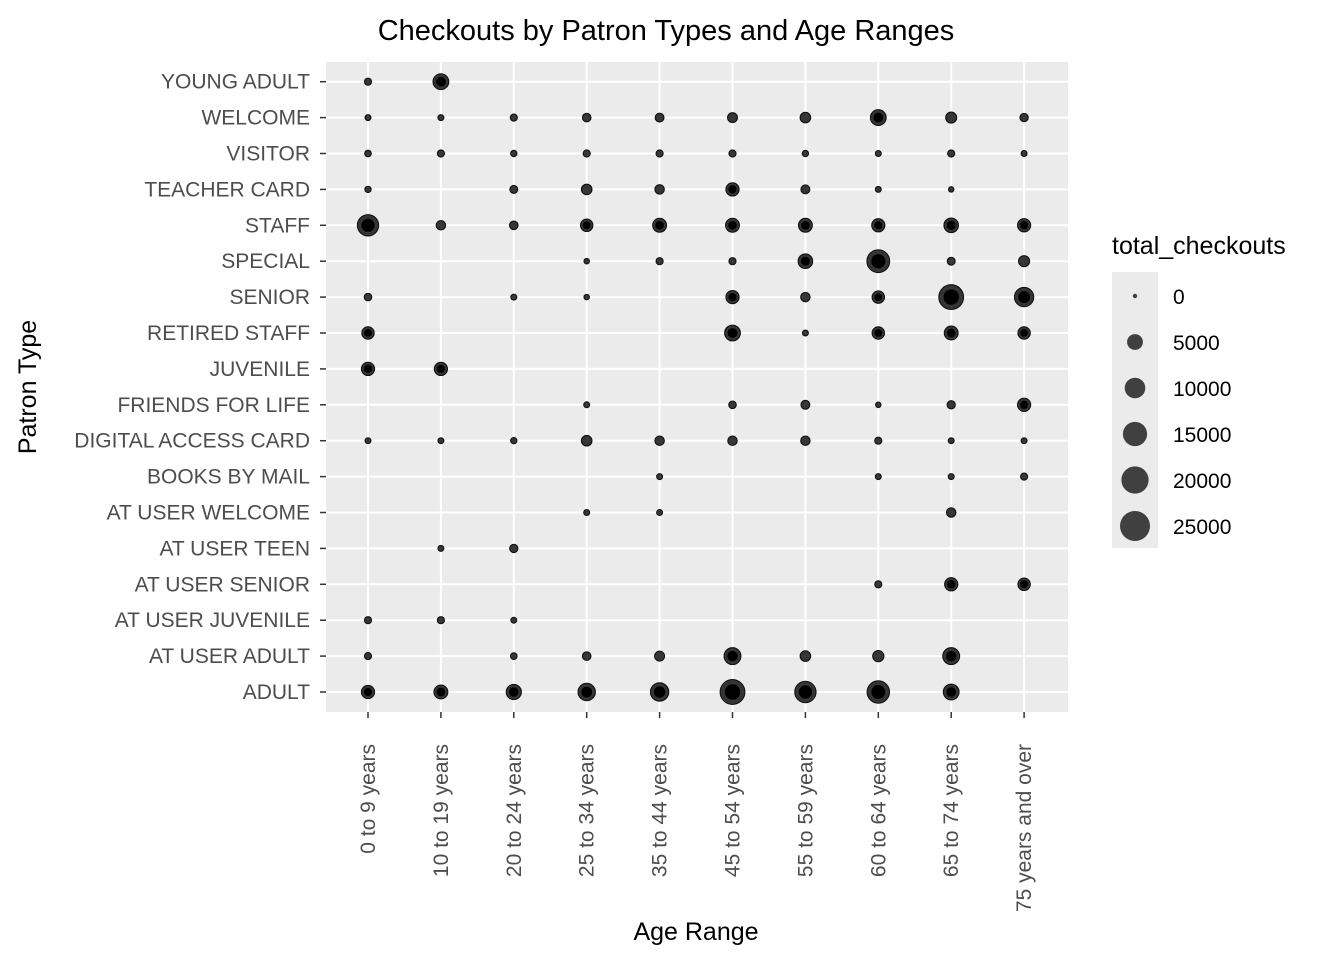 This screenshot has height=960, width=1344. Describe the element at coordinates (587, 405) in the screenshot. I see `point-friends-for-life-25-to-34-years` at that location.